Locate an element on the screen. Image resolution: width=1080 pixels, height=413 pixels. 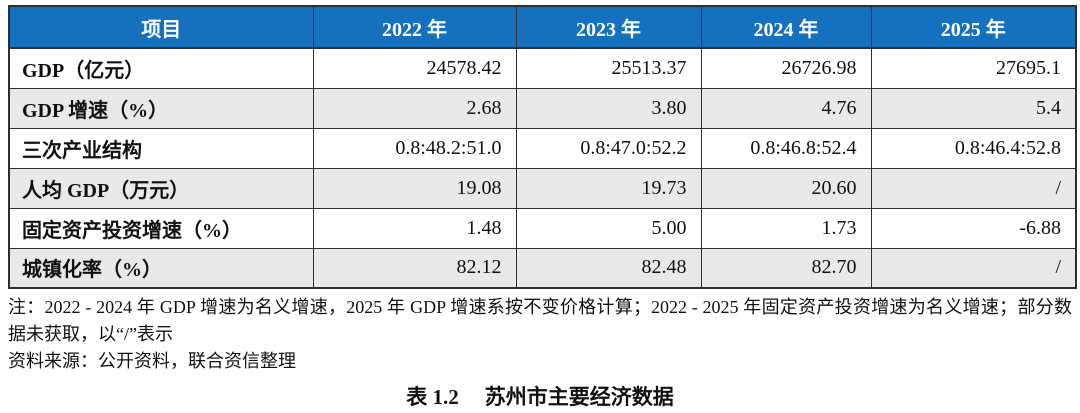
value-cell: 82.12 is located at coordinates (414, 268).